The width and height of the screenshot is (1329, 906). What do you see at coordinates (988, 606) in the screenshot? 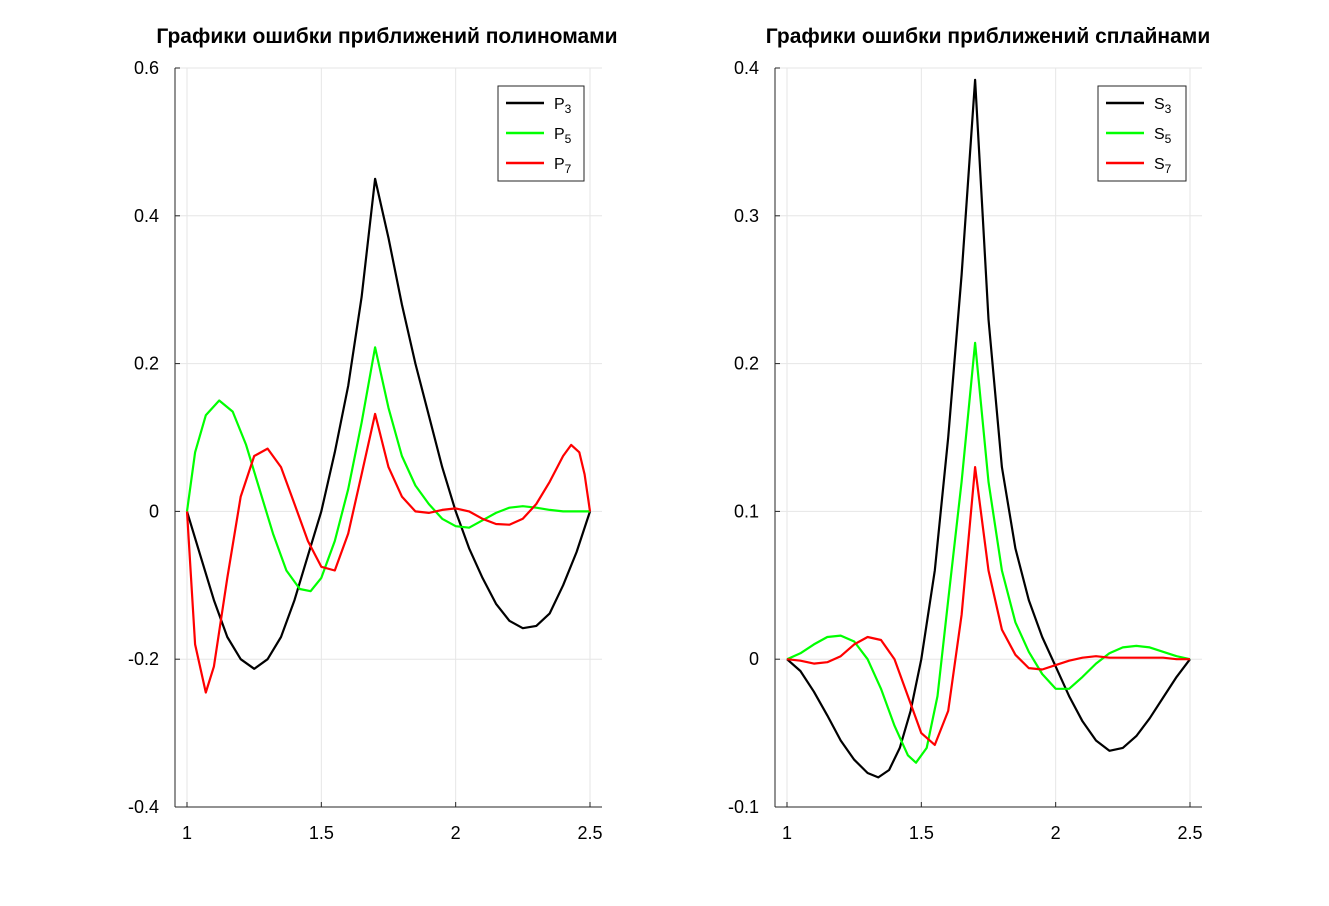
I see `series-line-s7` at bounding box center [988, 606].